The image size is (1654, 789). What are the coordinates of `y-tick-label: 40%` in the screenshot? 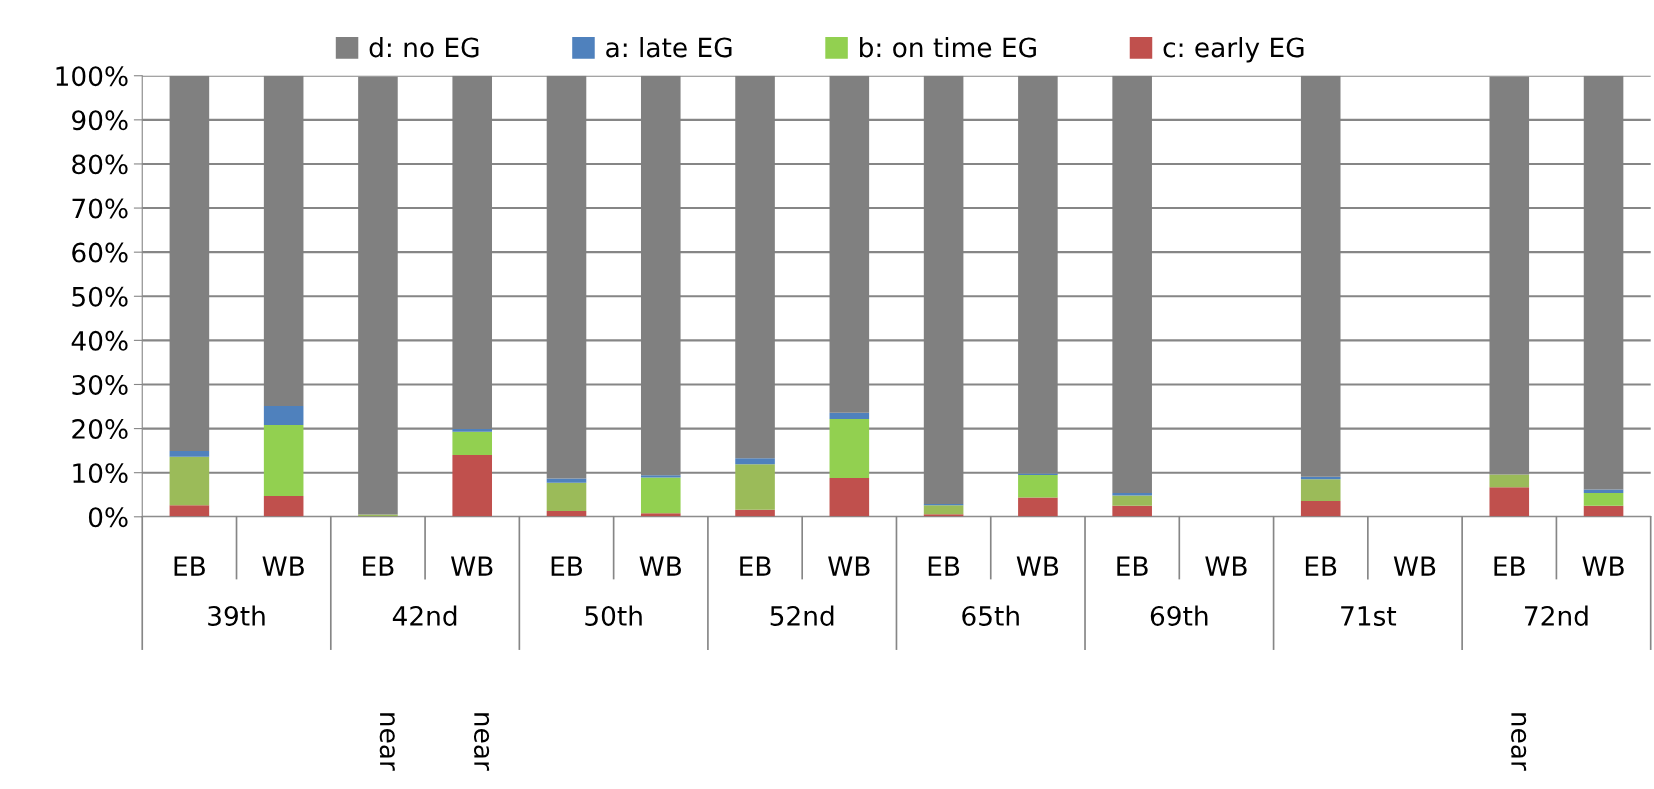 It's located at (99, 340).